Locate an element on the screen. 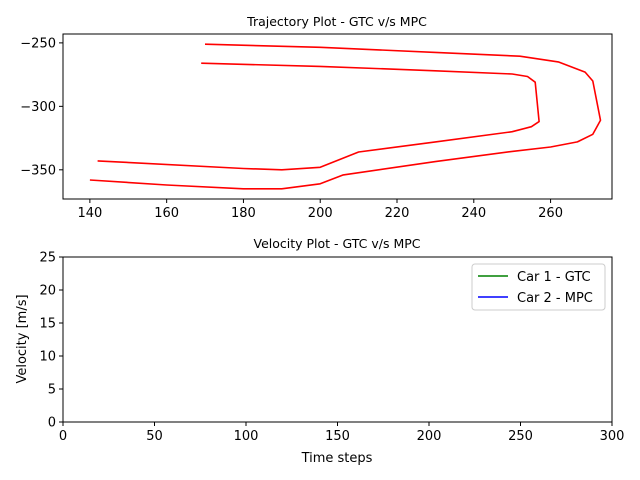 This screenshot has width=640, height=480. y-tick-label: 15 is located at coordinates (47, 324).